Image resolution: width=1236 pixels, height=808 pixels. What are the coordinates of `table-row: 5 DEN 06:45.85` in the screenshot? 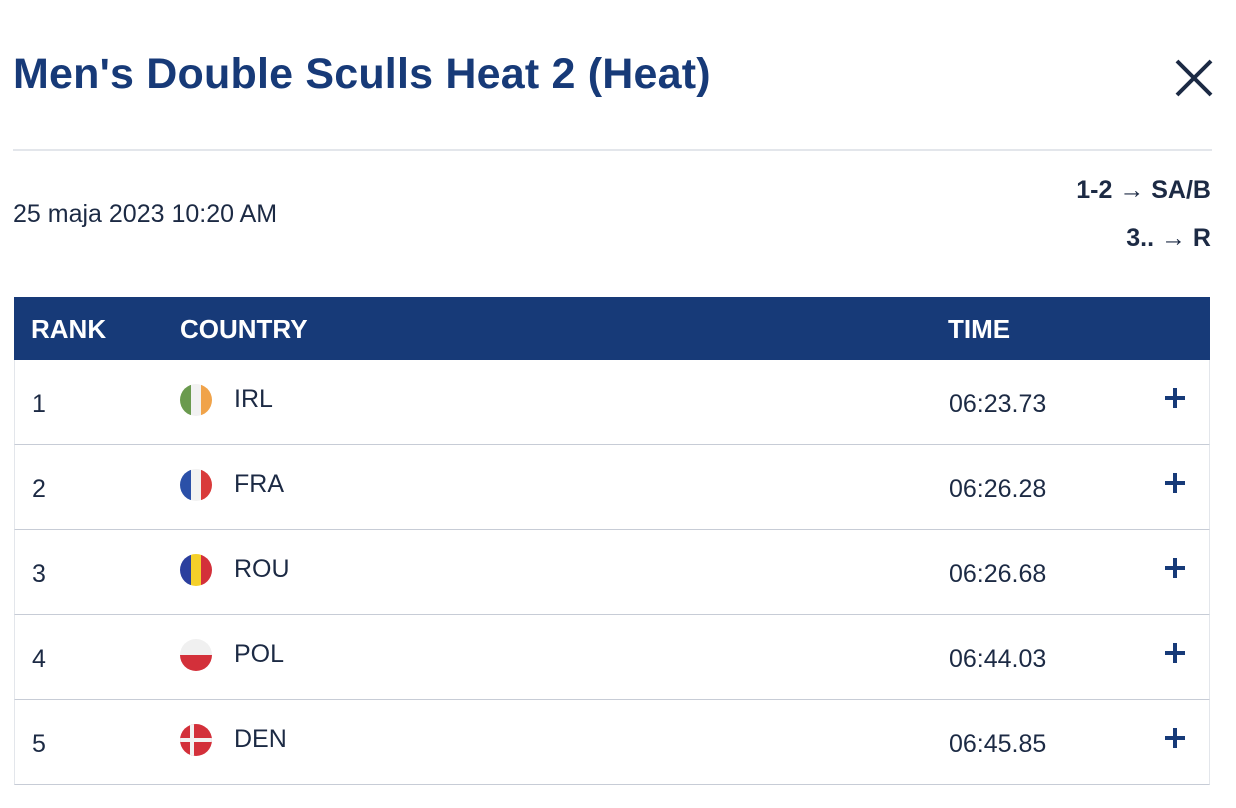 It's located at (612, 742).